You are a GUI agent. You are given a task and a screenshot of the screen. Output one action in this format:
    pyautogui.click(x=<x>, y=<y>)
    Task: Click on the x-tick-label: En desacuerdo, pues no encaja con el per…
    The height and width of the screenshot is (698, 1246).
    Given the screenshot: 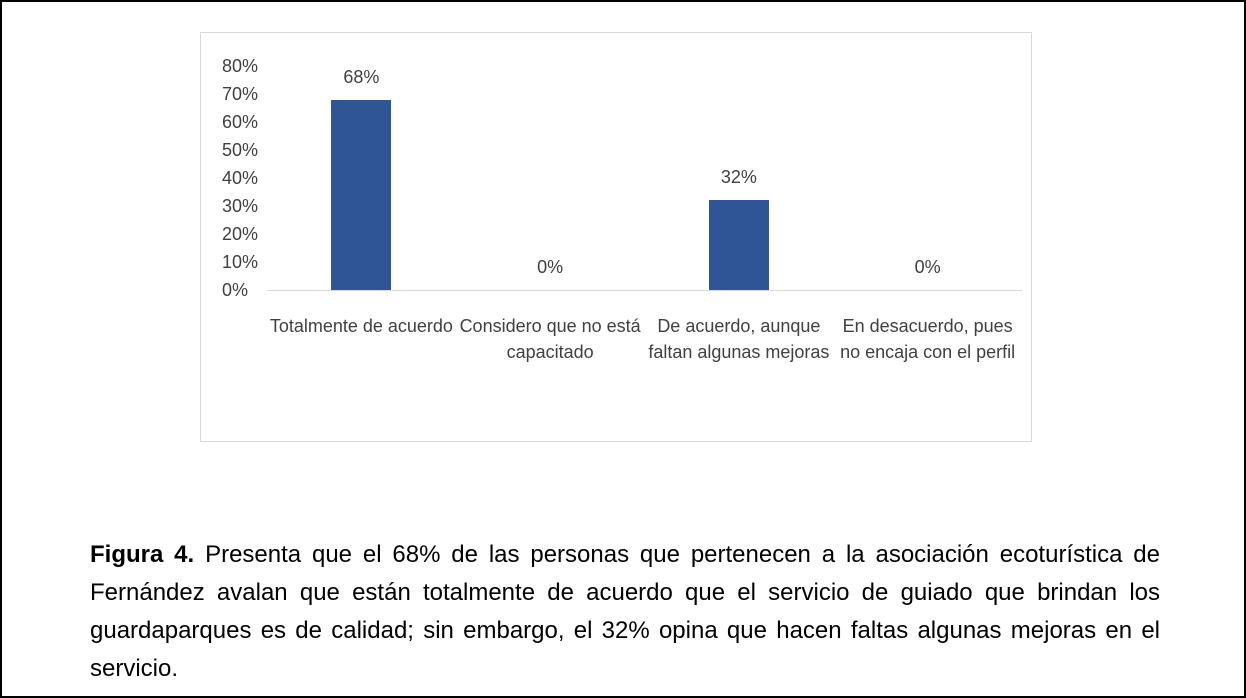 What is the action you would take?
    pyautogui.click(x=928, y=339)
    